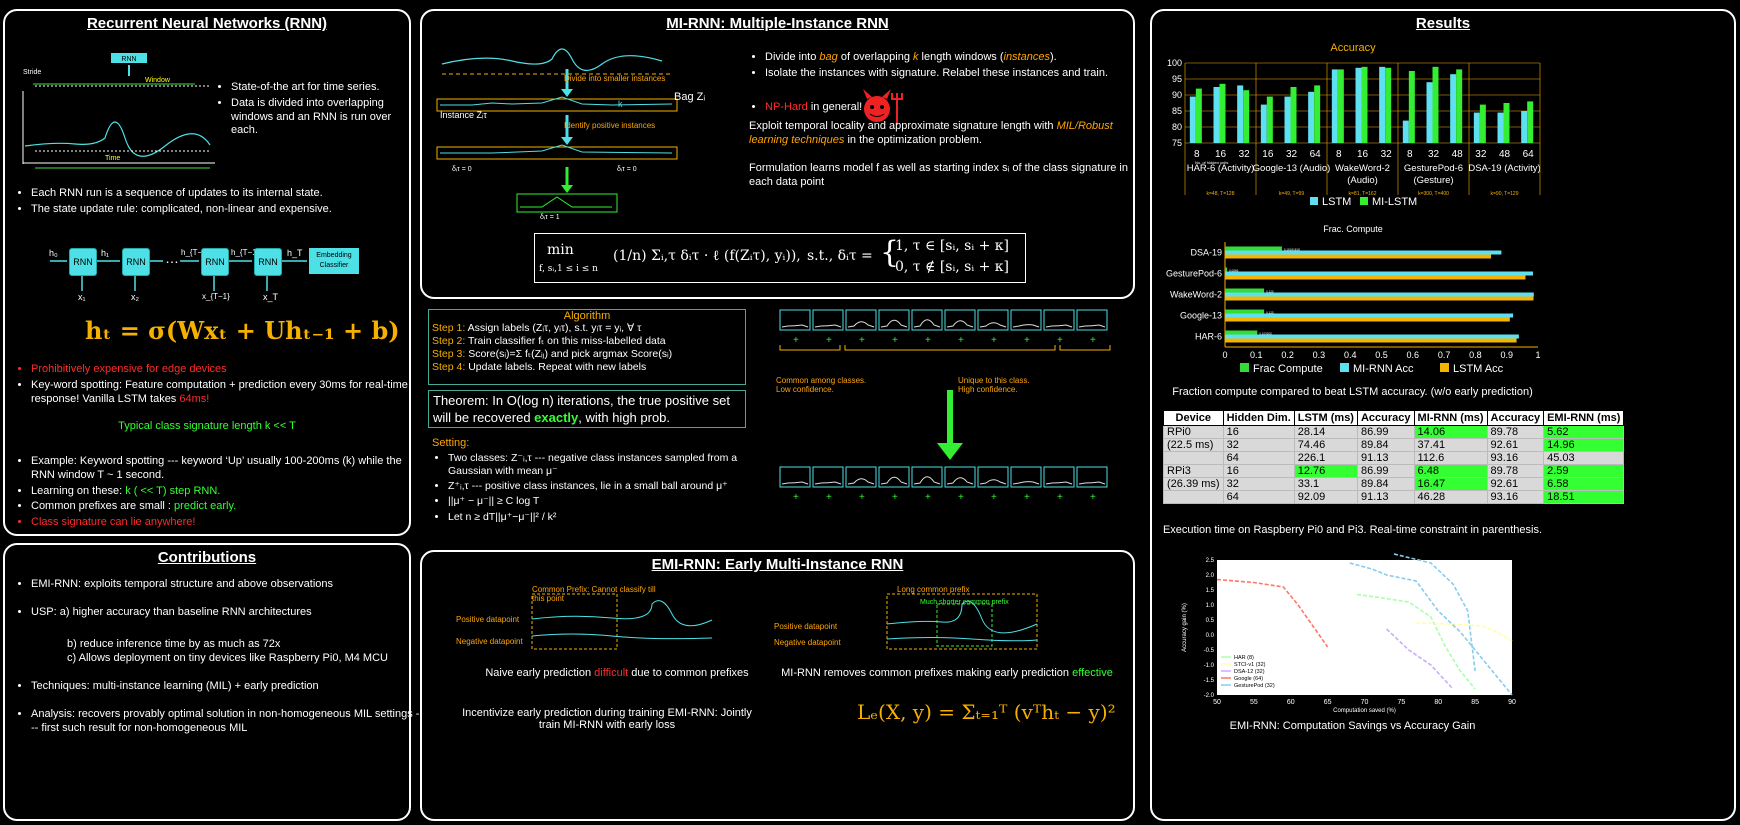 This screenshot has width=1740, height=825. I want to click on y-tick-label: 100, so click(1174, 63).